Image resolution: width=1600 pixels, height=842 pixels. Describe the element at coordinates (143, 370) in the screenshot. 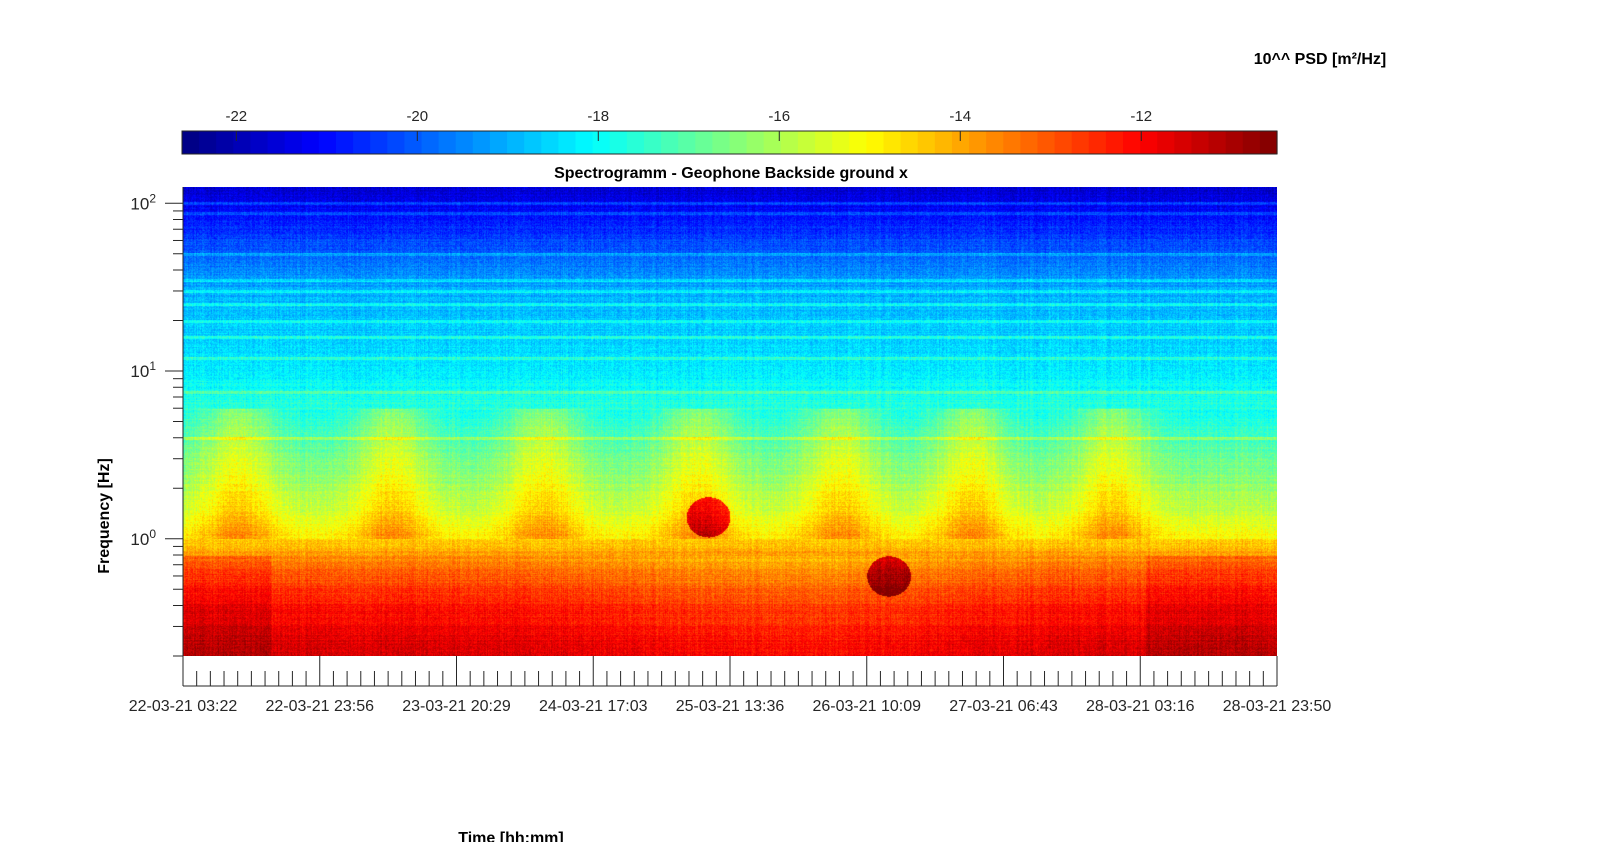

I see `y-tick-label: 10¹` at that location.